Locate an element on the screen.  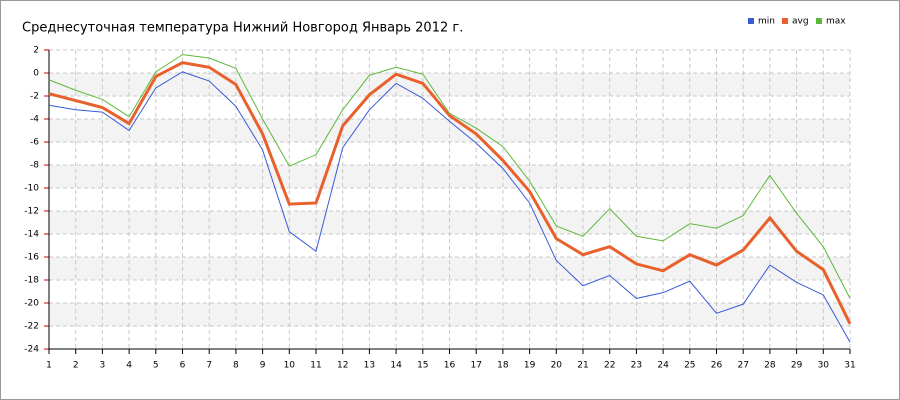
x-tick-label: 25 is located at coordinates (689, 366).